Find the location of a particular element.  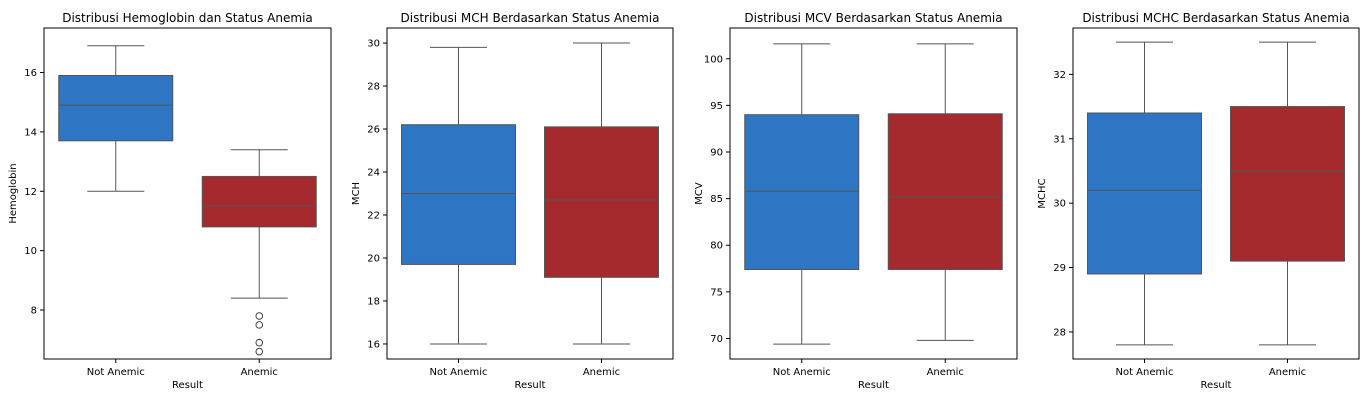

y-axis-label: MCV is located at coordinates (699, 193).